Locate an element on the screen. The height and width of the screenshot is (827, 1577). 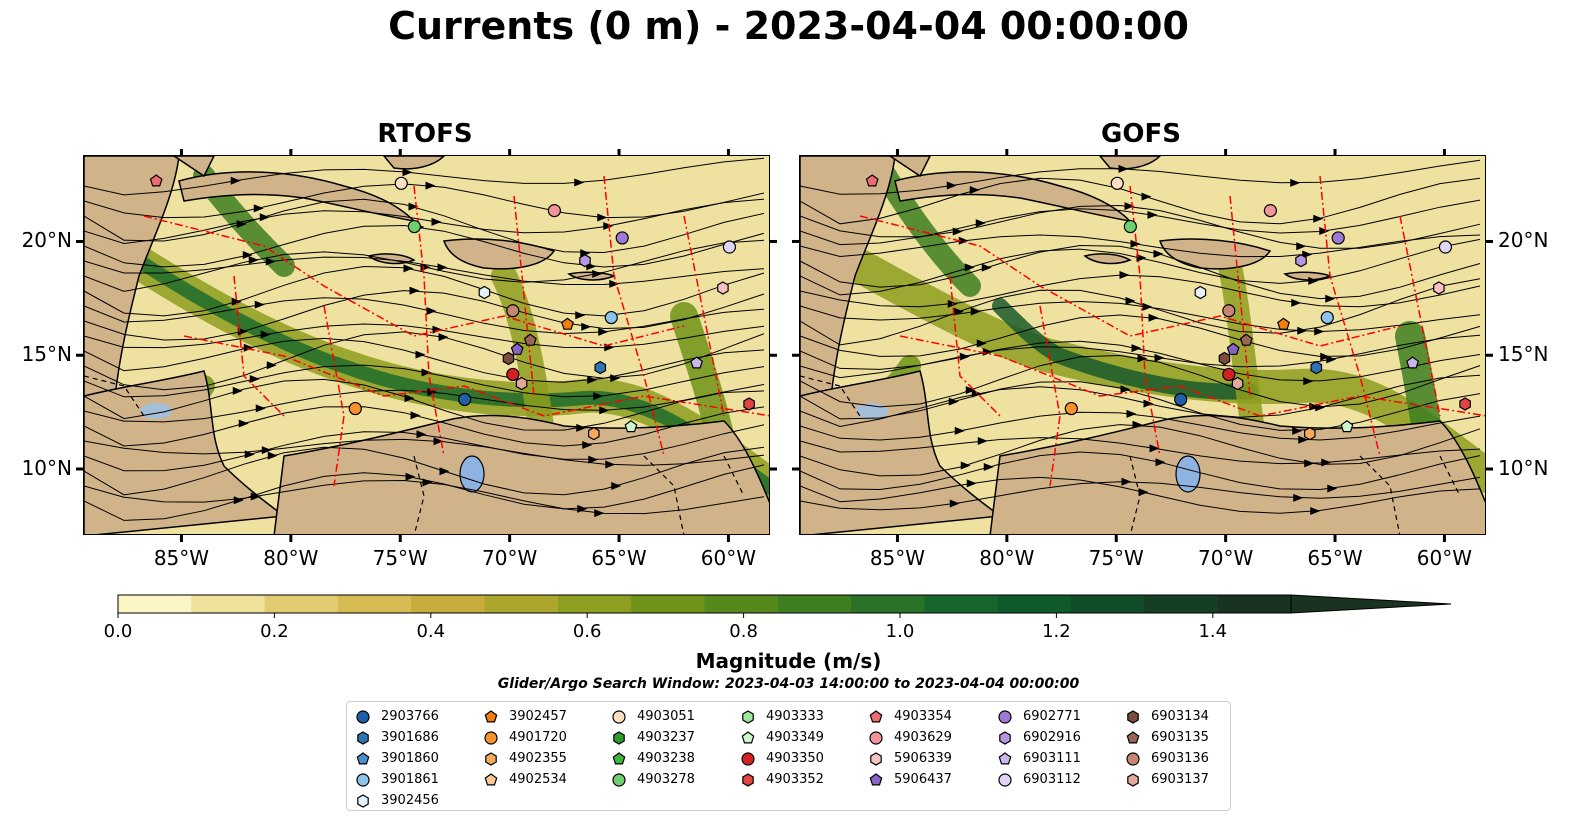
panel-title-rtofs: RTOFS is located at coordinates (425, 134).